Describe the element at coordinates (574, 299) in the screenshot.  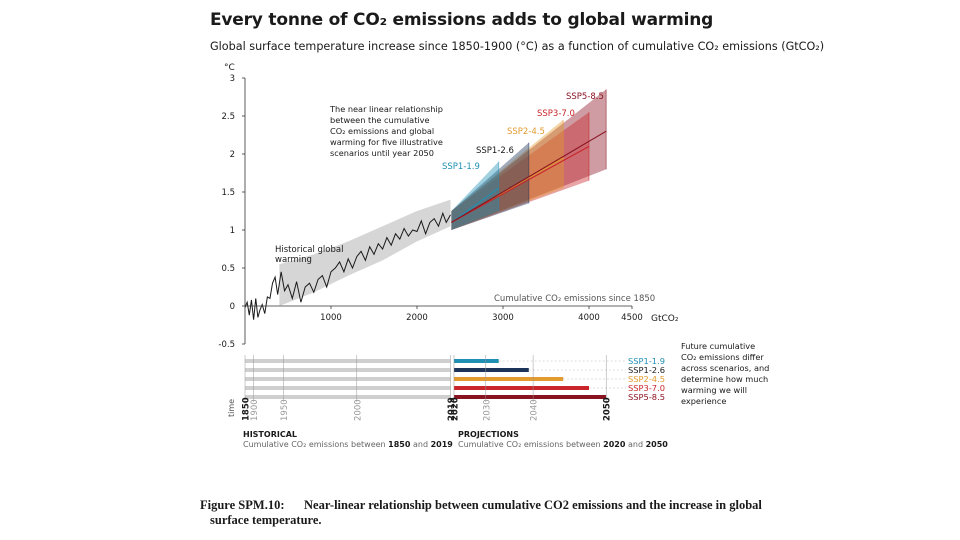
I see `x-axis-note: Cumulative CO₂ emissions since 1850` at that location.